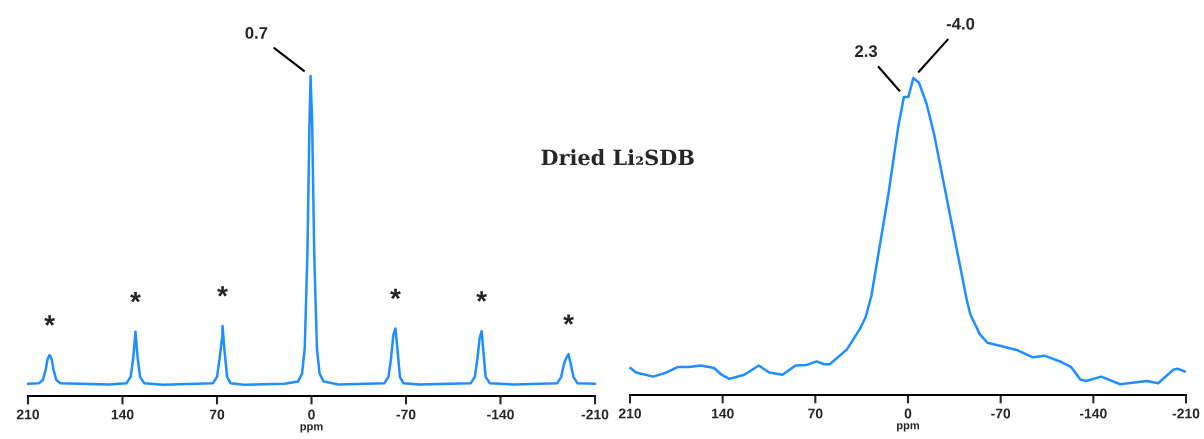  I want to click on annotation: -4.0, so click(960, 23).